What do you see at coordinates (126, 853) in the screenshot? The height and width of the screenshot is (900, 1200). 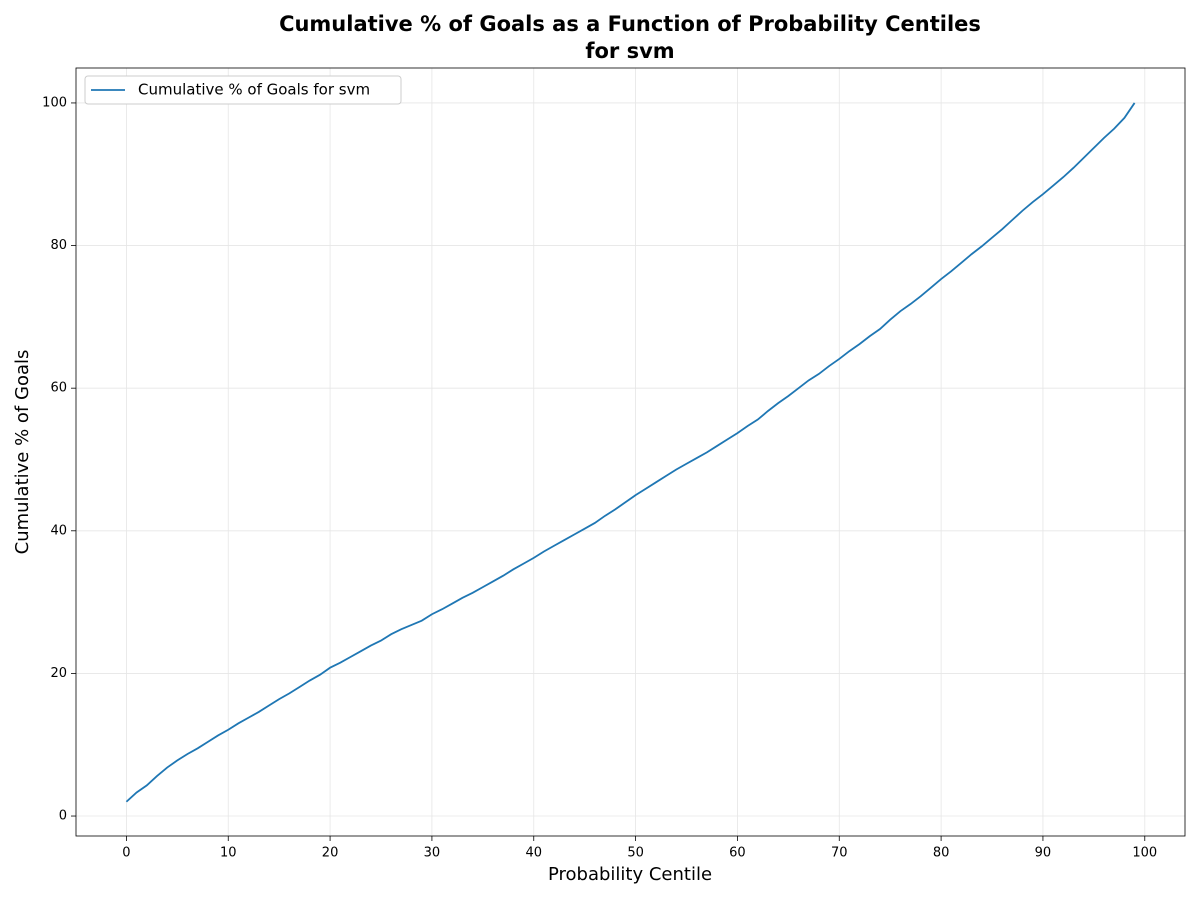 I see `x-tick-label: 0` at bounding box center [126, 853].